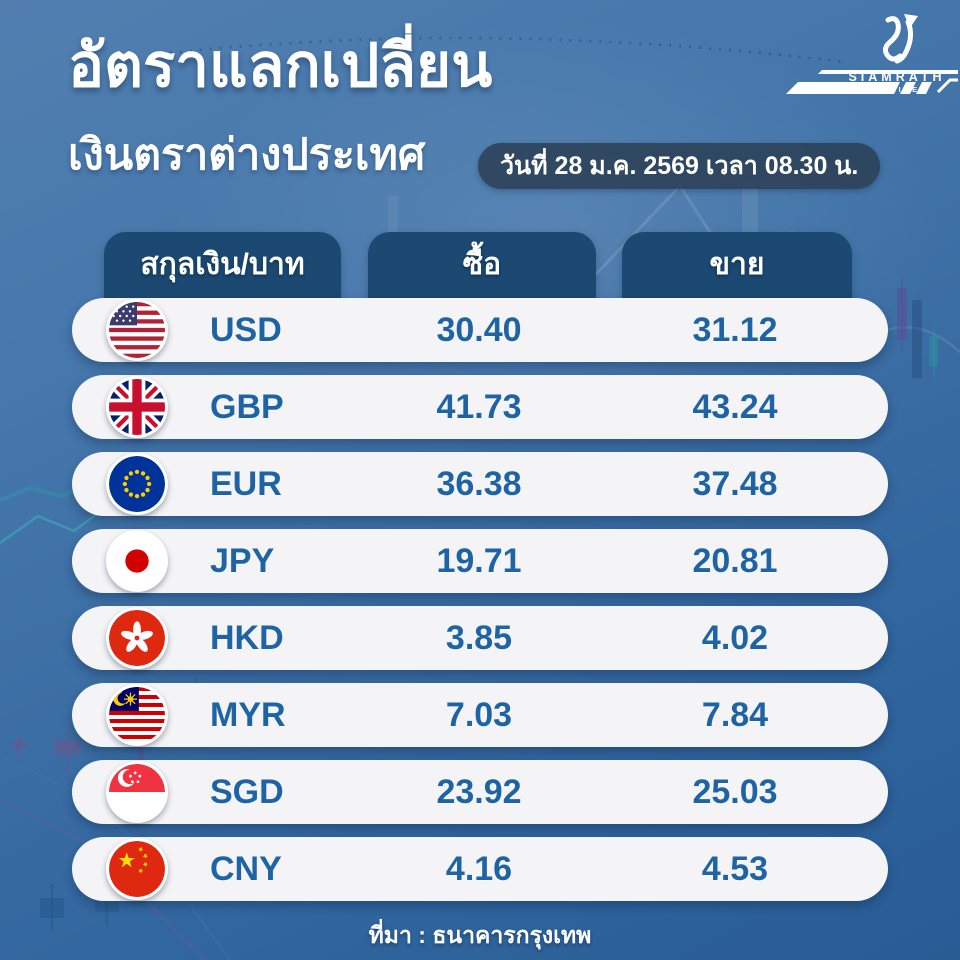 The height and width of the screenshot is (960, 960). I want to click on currency-code: GBP, so click(247, 407).